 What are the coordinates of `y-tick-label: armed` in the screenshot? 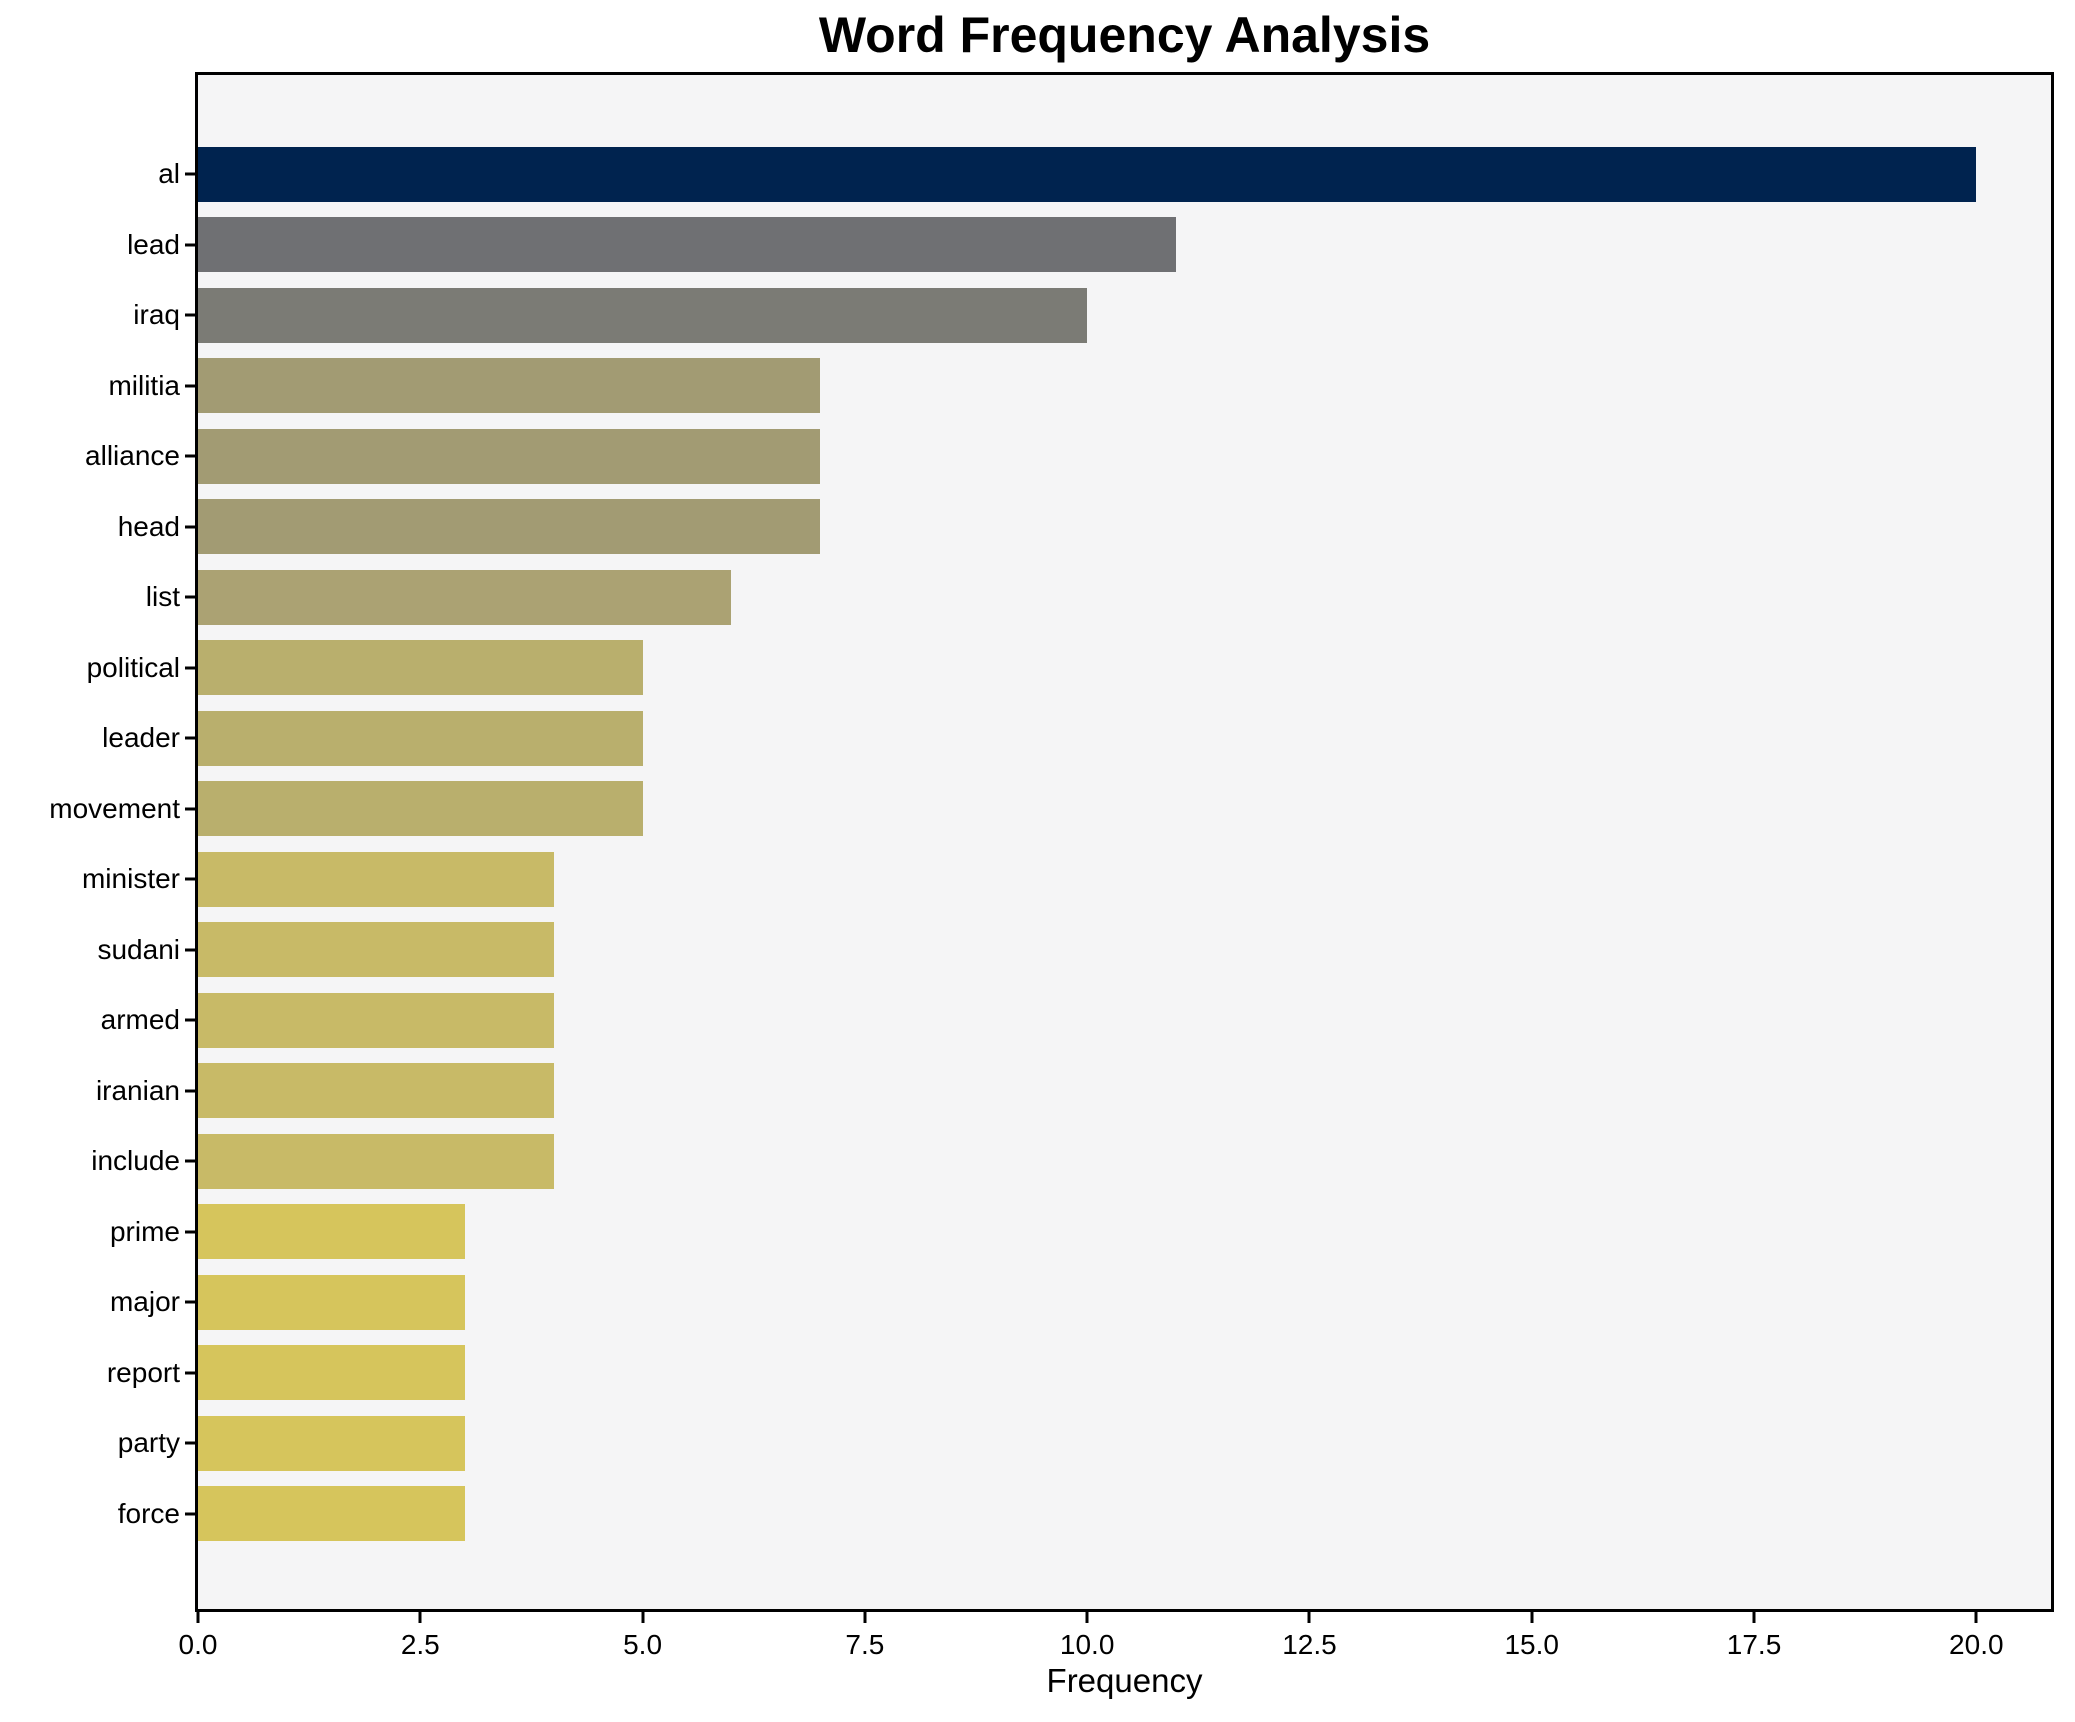 It's located at (140, 1020).